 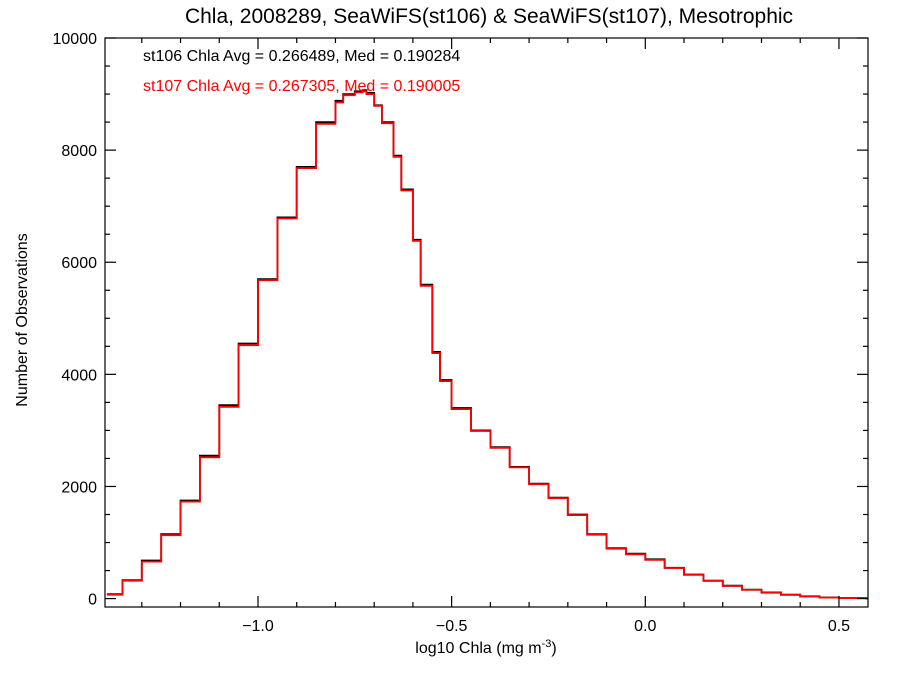 I want to click on y-tick-label: 0, so click(x=92, y=600).